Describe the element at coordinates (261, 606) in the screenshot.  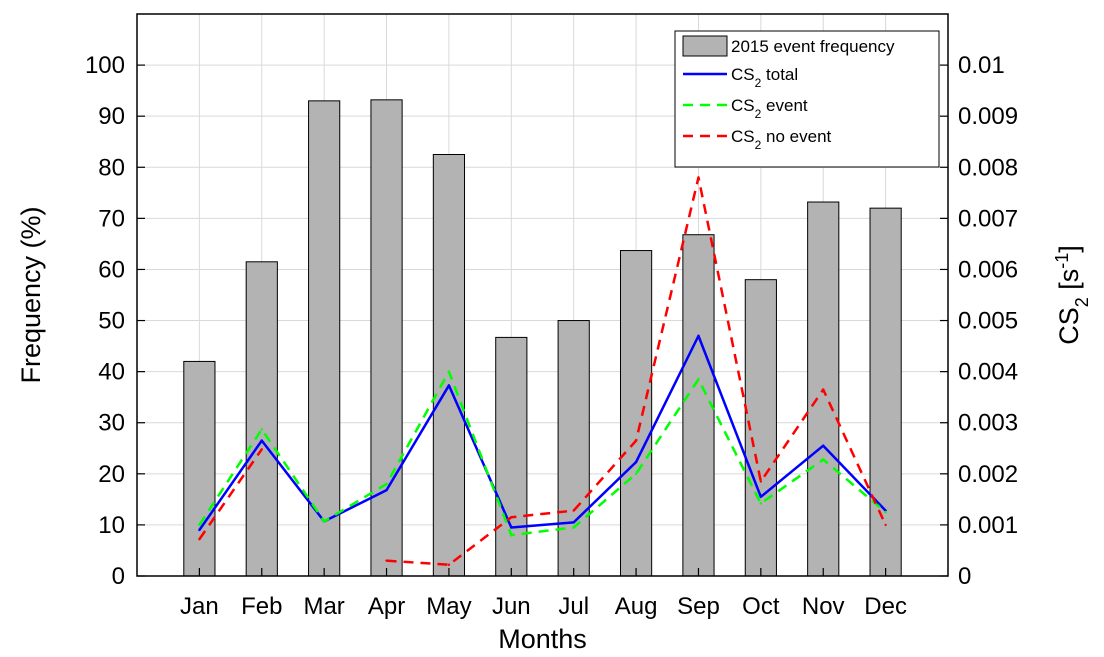
I see `x-tick-label-feb: Feb` at that location.